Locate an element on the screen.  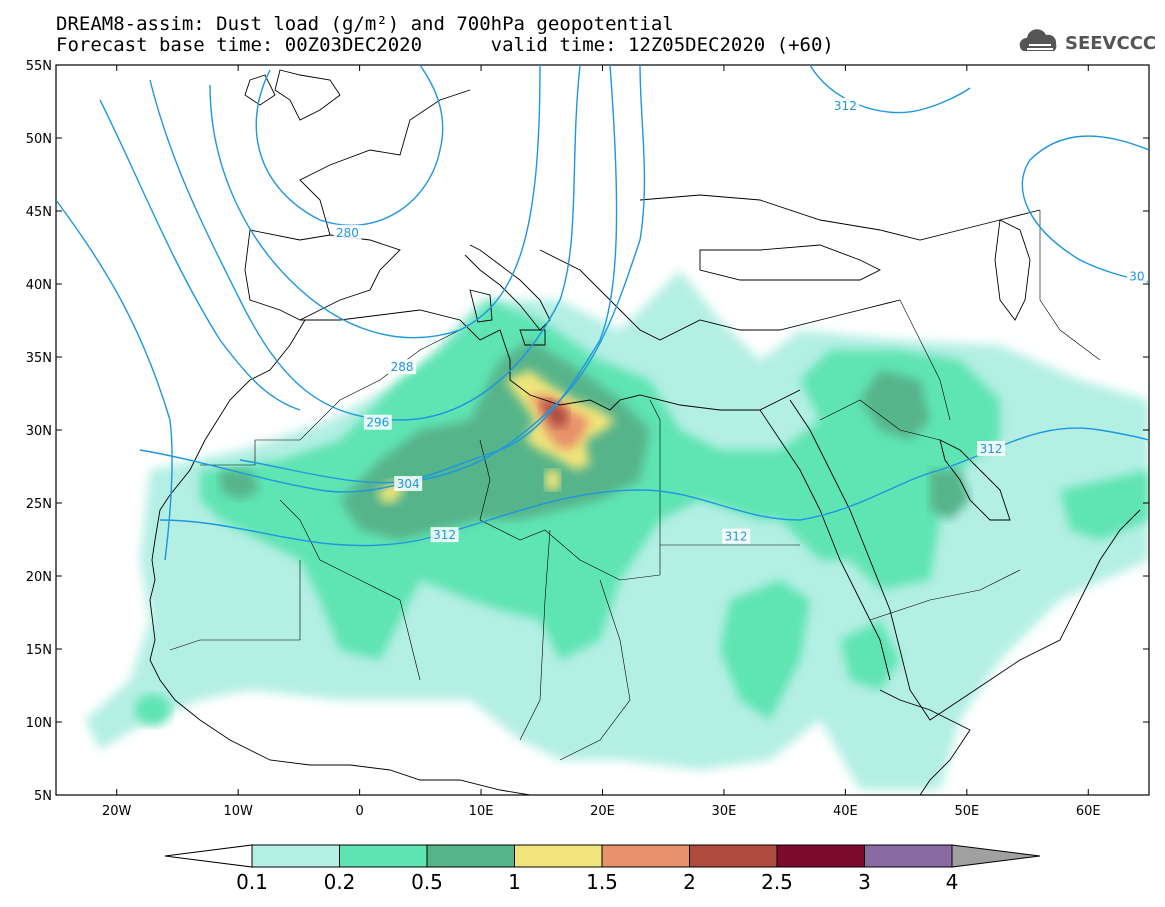
colorbar-arrow-left is located at coordinates (208, 856).